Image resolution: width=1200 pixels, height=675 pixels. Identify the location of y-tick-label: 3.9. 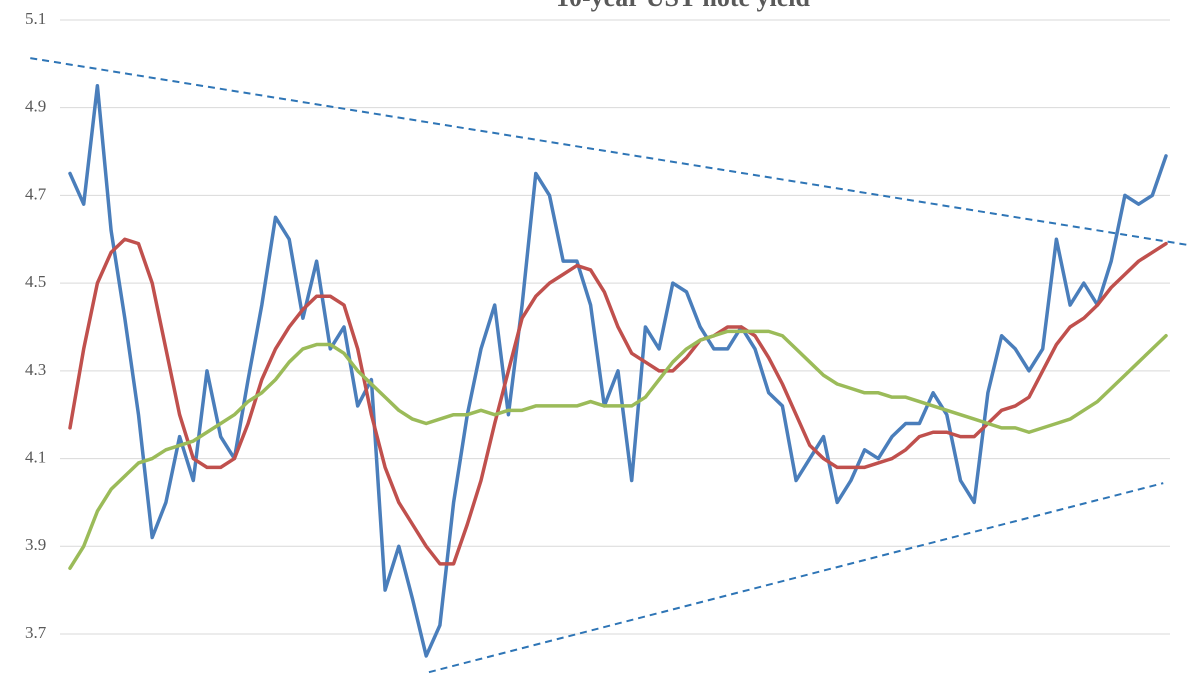
(35, 544).